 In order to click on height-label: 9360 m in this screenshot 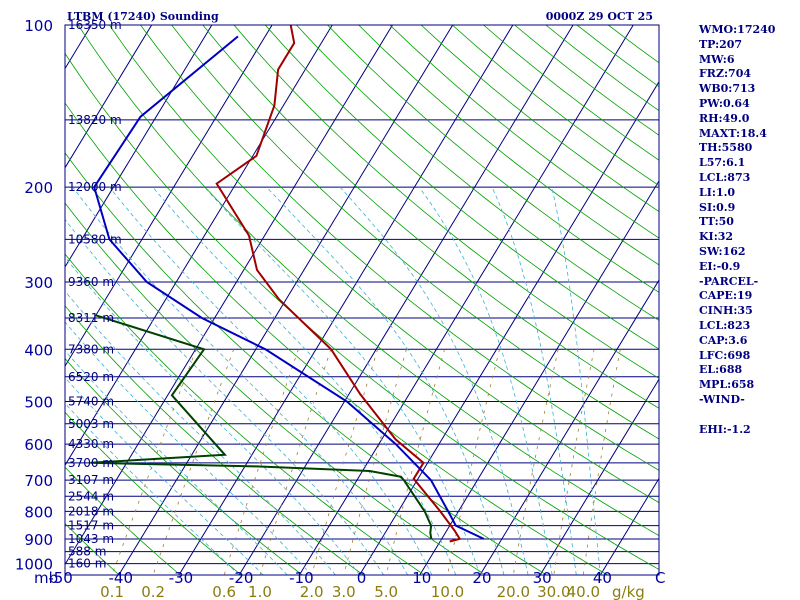, I will do `click(91, 282)`.